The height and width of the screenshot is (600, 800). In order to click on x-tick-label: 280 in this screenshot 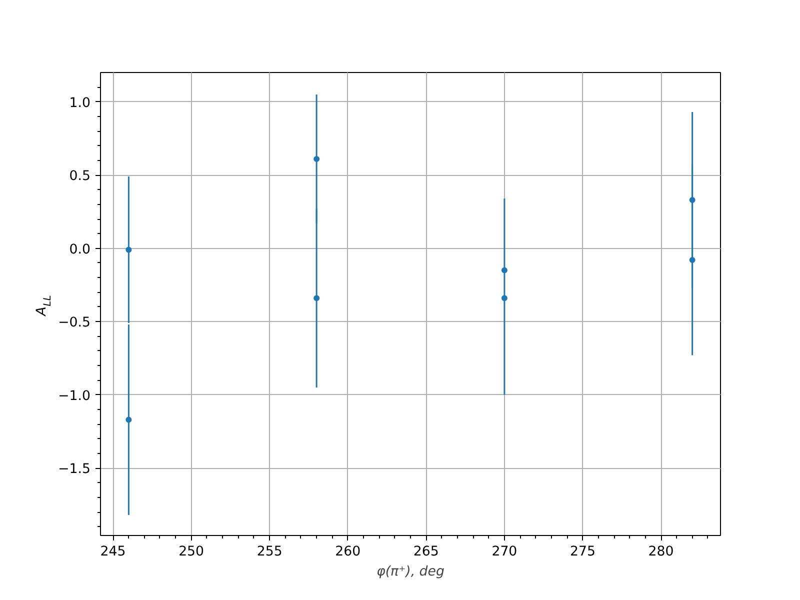, I will do `click(661, 552)`.